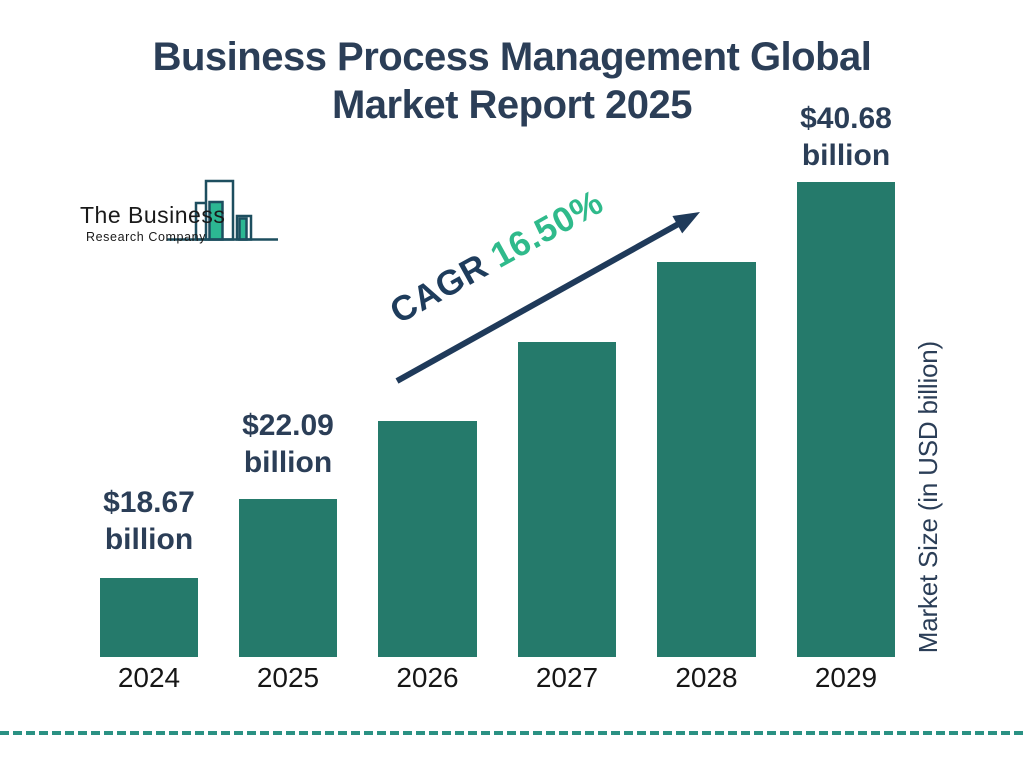  Describe the element at coordinates (149, 521) in the screenshot. I see `value-label-2024: $18.67 billion` at that location.